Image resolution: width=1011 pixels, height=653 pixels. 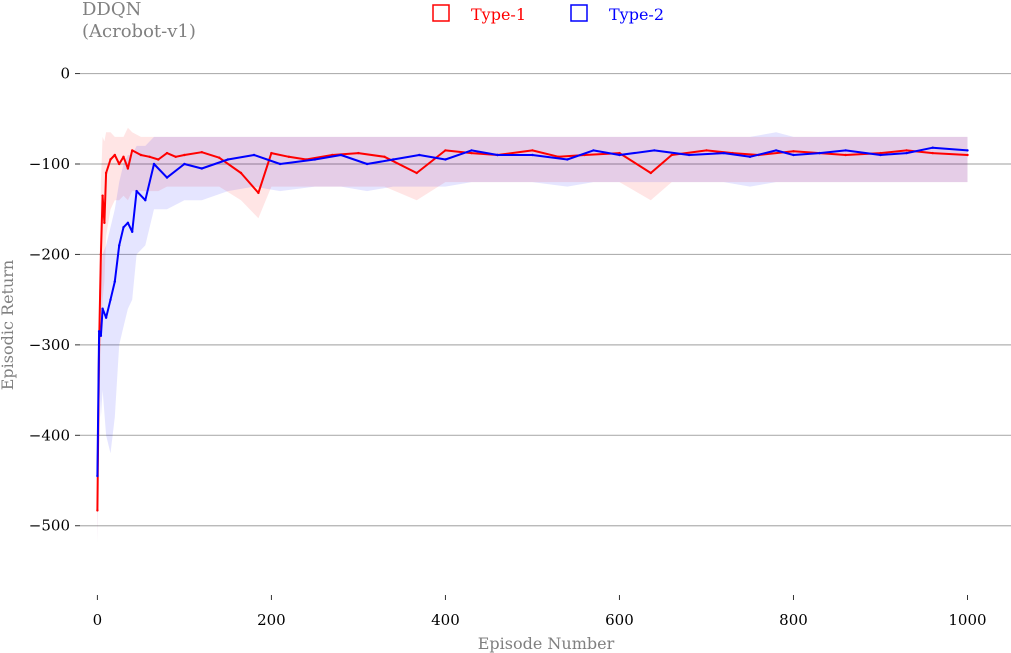 What do you see at coordinates (540, 620) in the screenshot?
I see `x-tick-labels: 0 200 400 600 800 1000` at bounding box center [540, 620].